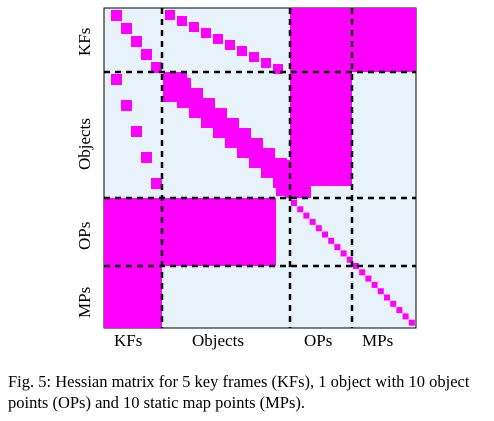 The width and height of the screenshot is (494, 421). What do you see at coordinates (190, 232) in the screenshot?
I see `block-ops-kfs-objects` at bounding box center [190, 232].